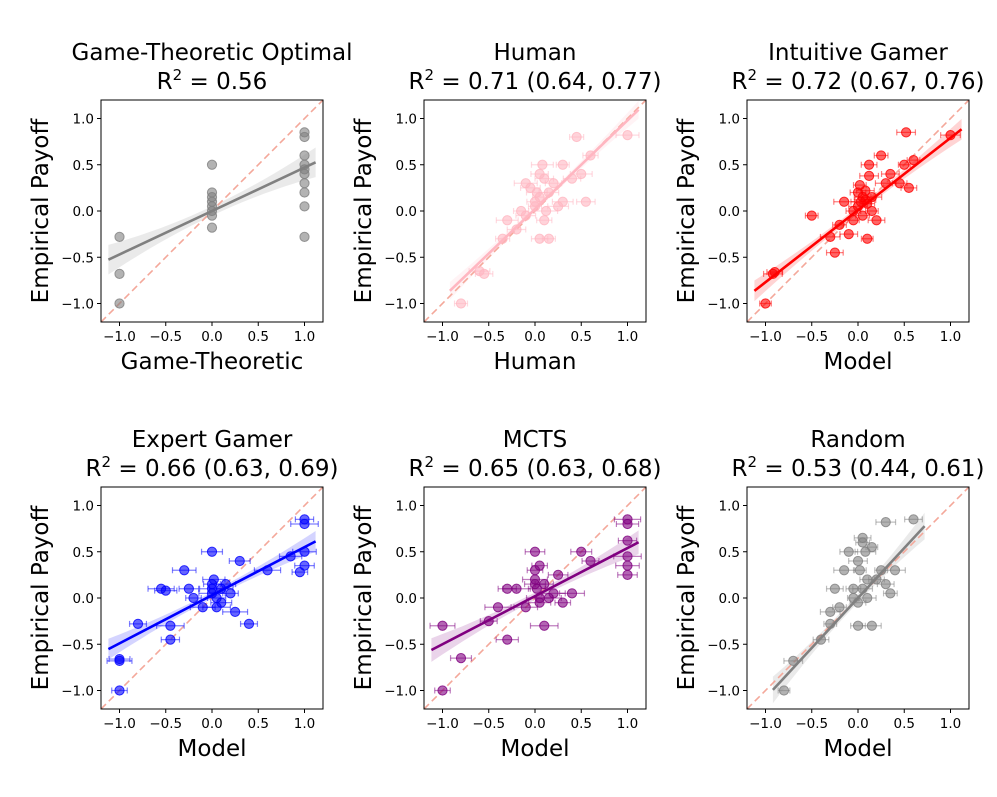  What do you see at coordinates (858, 53) in the screenshot?
I see `subplot-title: Intuitive Gamer` at bounding box center [858, 53].